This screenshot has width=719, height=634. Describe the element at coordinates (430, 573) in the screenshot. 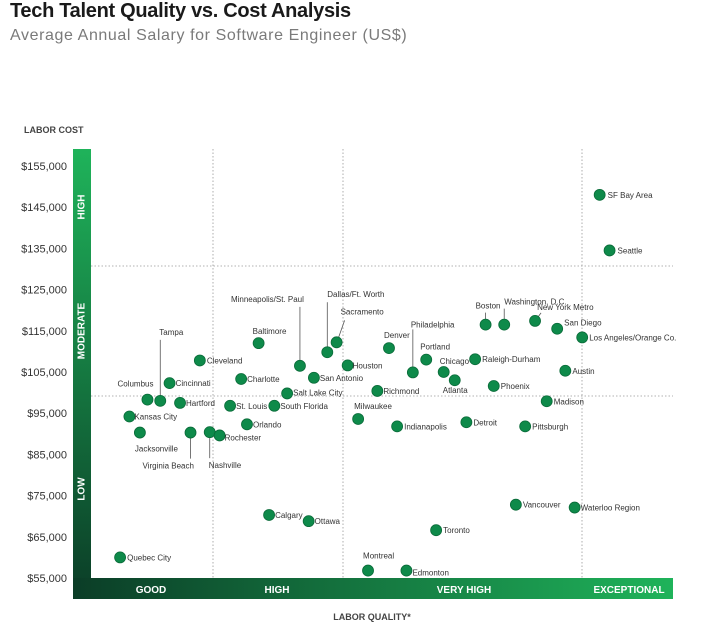

I see `point-label: Edmonton` at that location.